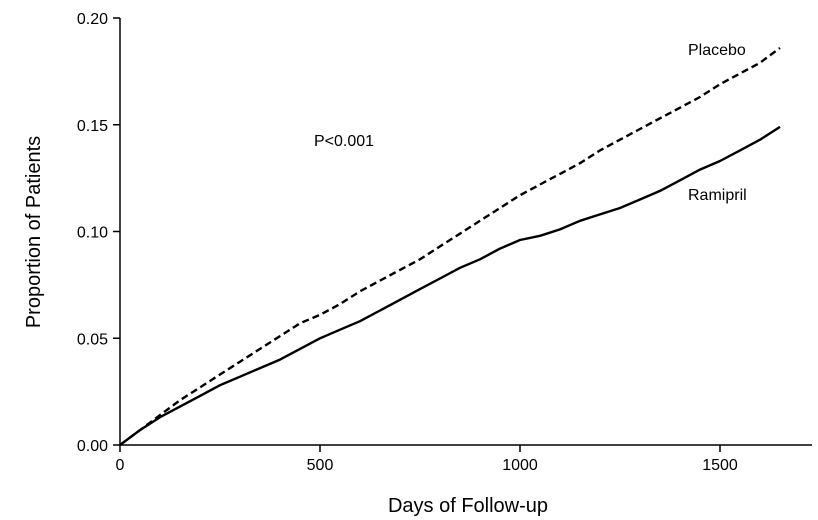 The image size is (818, 520). Describe the element at coordinates (92, 19) in the screenshot. I see `y-tick-label: 0.20` at that location.